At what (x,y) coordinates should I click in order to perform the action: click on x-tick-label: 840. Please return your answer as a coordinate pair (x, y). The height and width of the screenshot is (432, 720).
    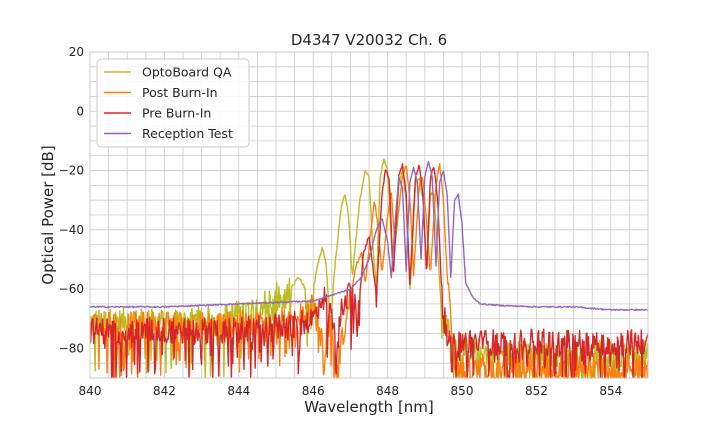
    Looking at the image, I should click on (90, 391).